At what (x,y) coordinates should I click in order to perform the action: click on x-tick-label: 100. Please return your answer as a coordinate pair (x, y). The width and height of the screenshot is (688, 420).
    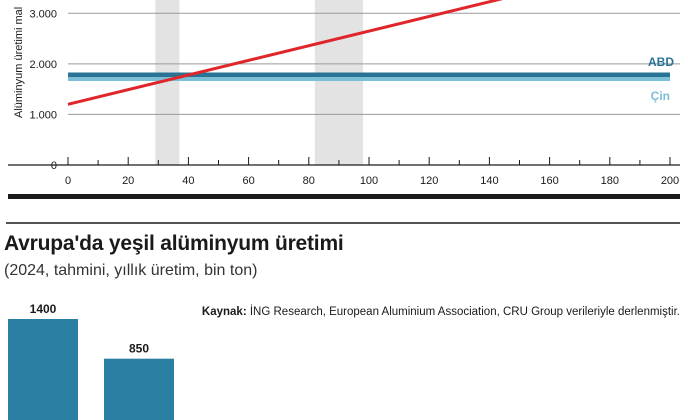
    Looking at the image, I should click on (369, 181).